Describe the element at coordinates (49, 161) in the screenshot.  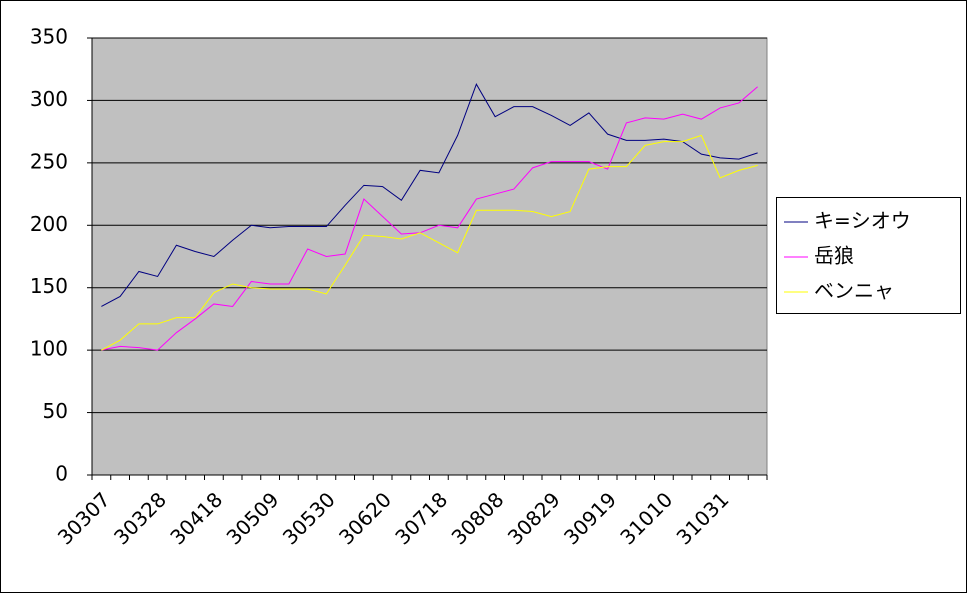
I see `y-tick-label: 250` at that location.